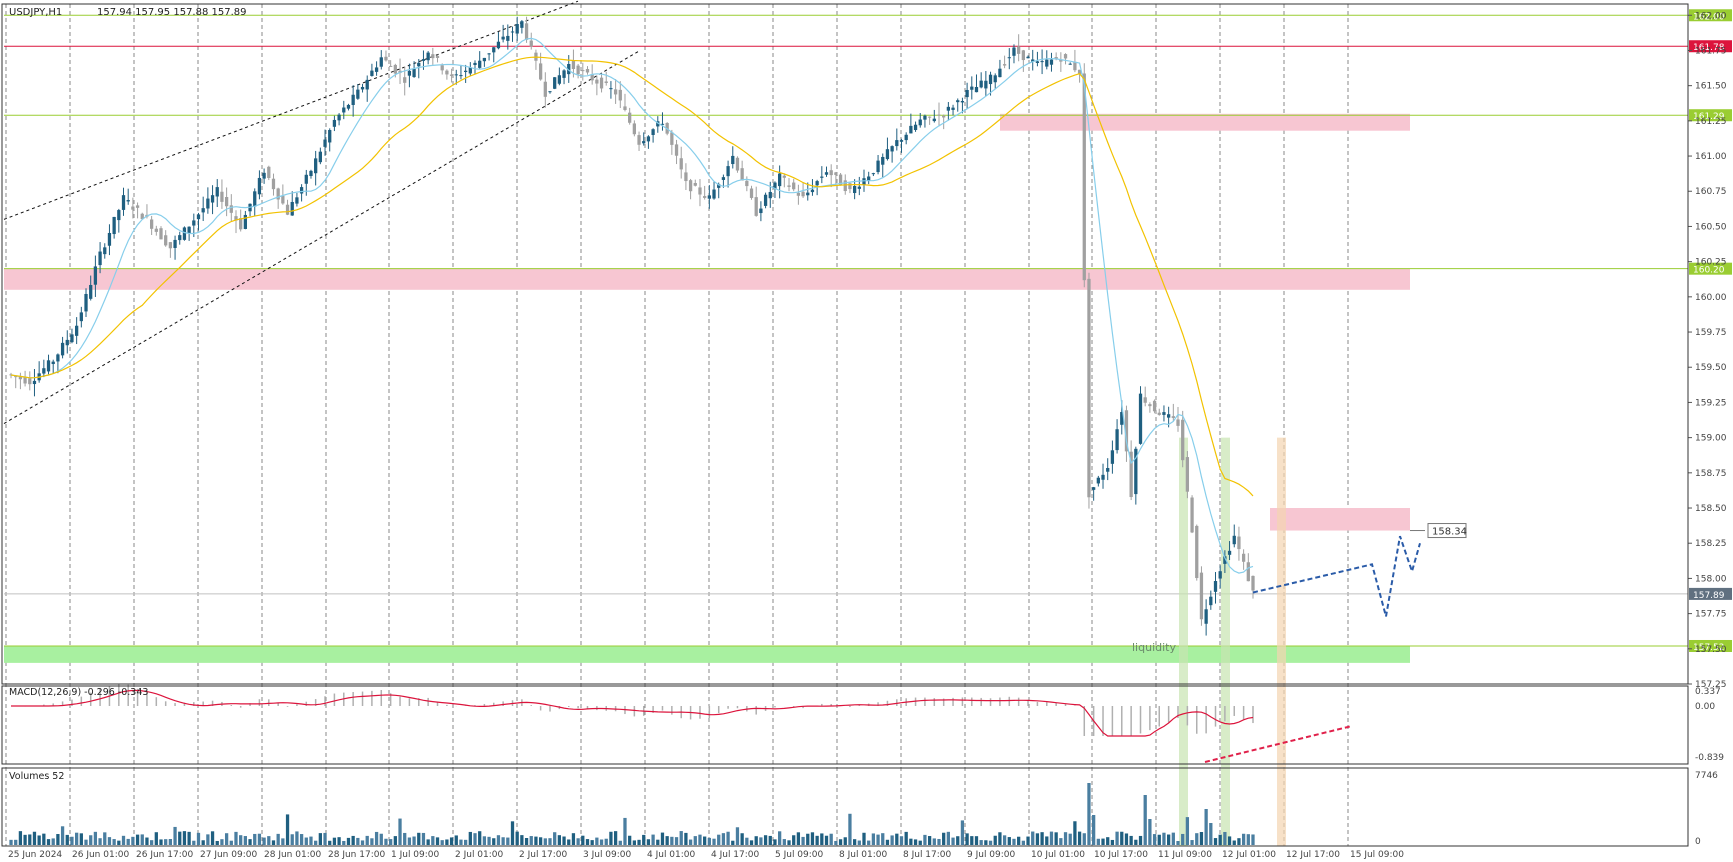 This screenshot has width=1733, height=862. I want to click on level-price-text: 161.78, so click(1709, 48).